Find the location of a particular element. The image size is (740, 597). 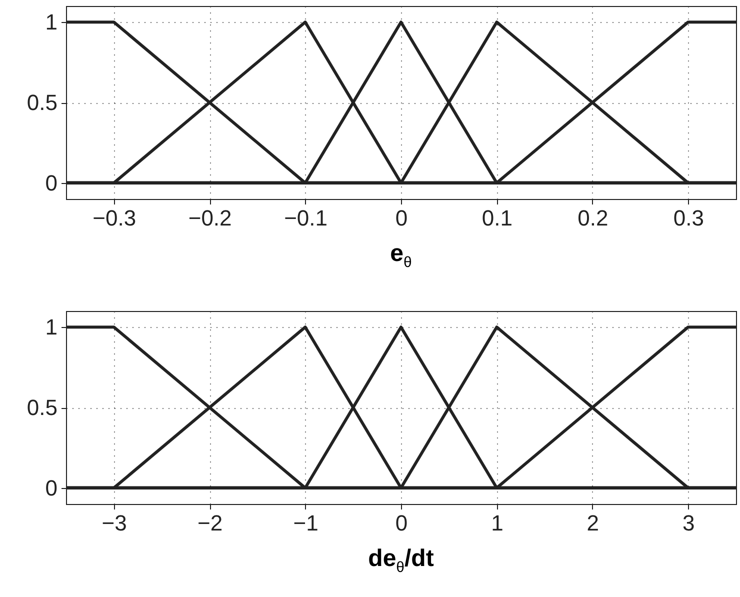

x-tick-label: −0.3 is located at coordinates (114, 218).